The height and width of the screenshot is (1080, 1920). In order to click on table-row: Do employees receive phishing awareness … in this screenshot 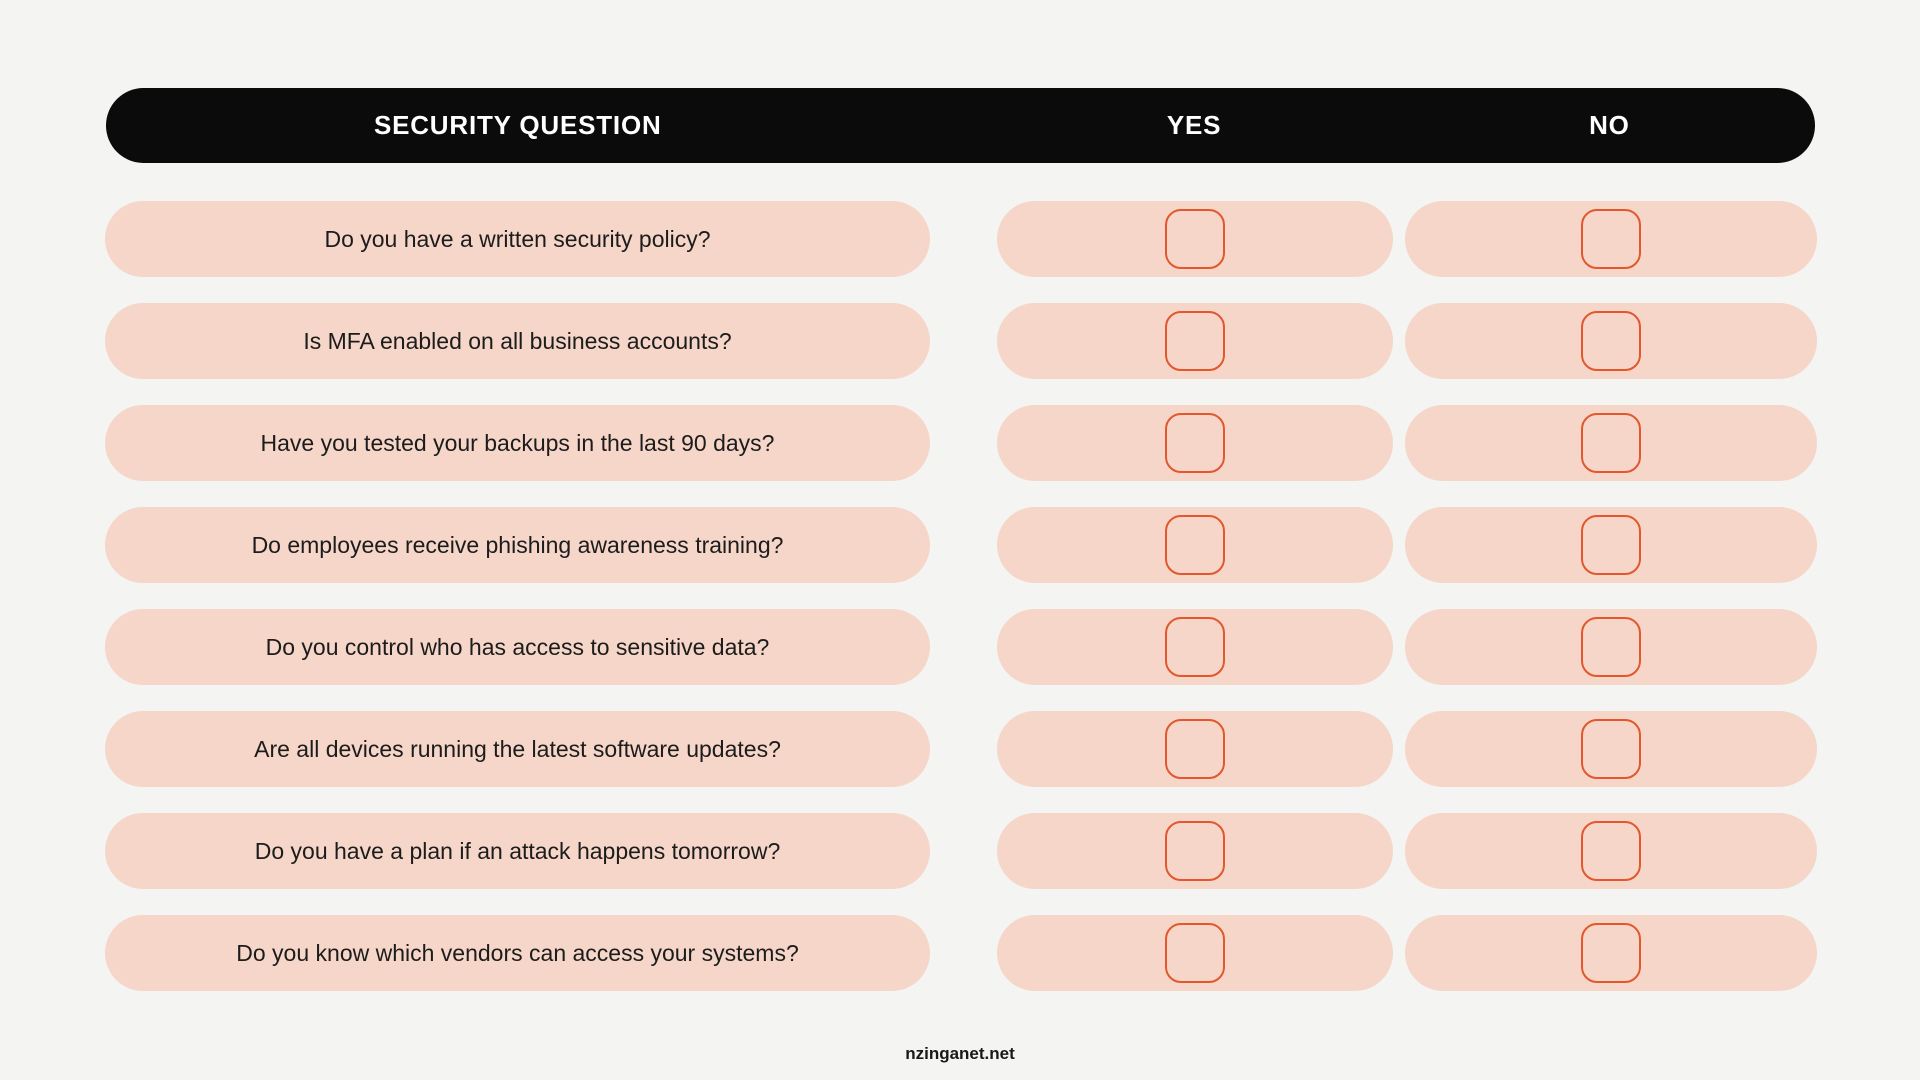, I will do `click(961, 545)`.